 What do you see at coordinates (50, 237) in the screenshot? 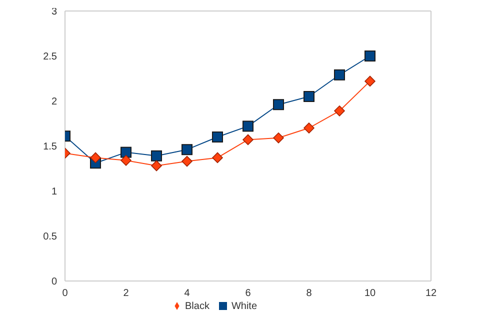
I see `y-tick-label: 0.5` at bounding box center [50, 237].